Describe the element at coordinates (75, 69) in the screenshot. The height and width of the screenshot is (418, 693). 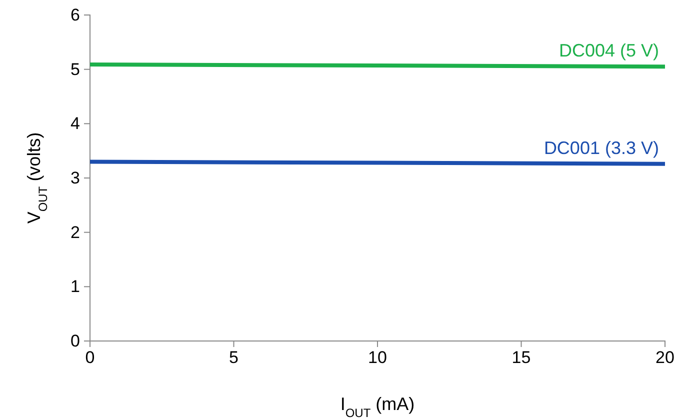
I see `y-tick-label: 5` at that location.